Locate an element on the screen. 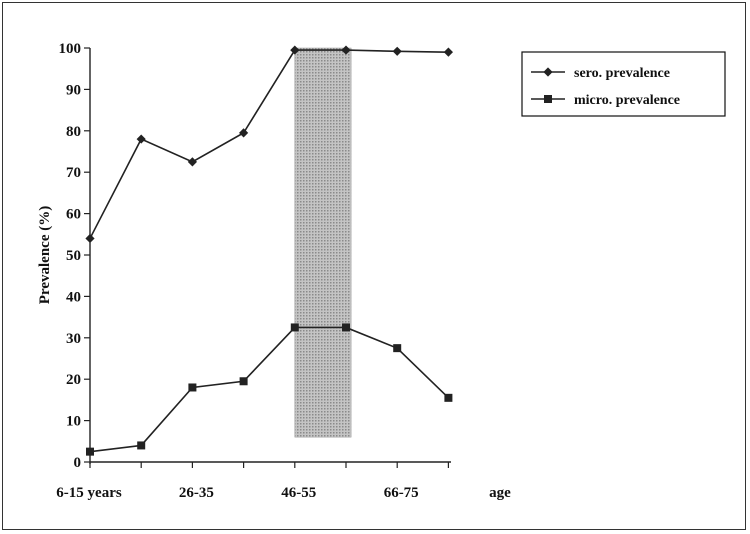  y-tick-label: 30 is located at coordinates (73, 339).